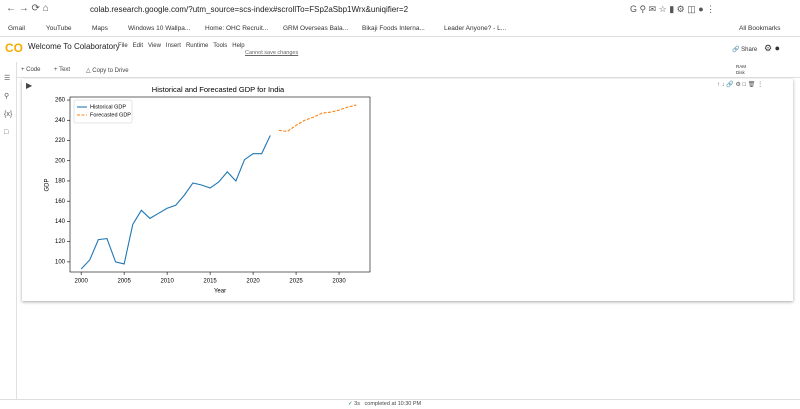 Image resolution: width=800 pixels, height=409 pixels. I want to click on menu-bar: File Edit View Insert Runtime Tools Help, so click(184, 46).